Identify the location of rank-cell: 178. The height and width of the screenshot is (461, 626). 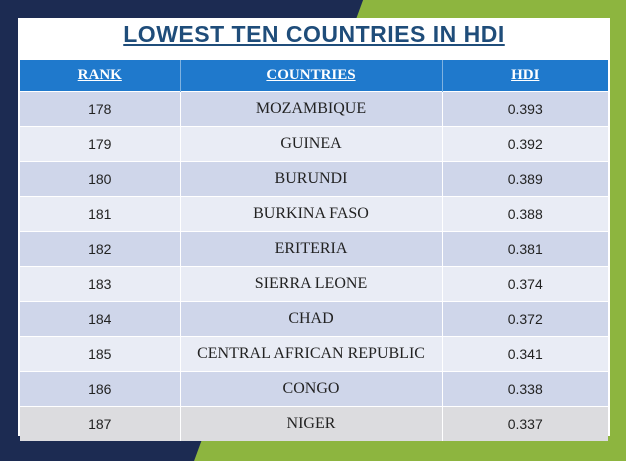
(100, 109).